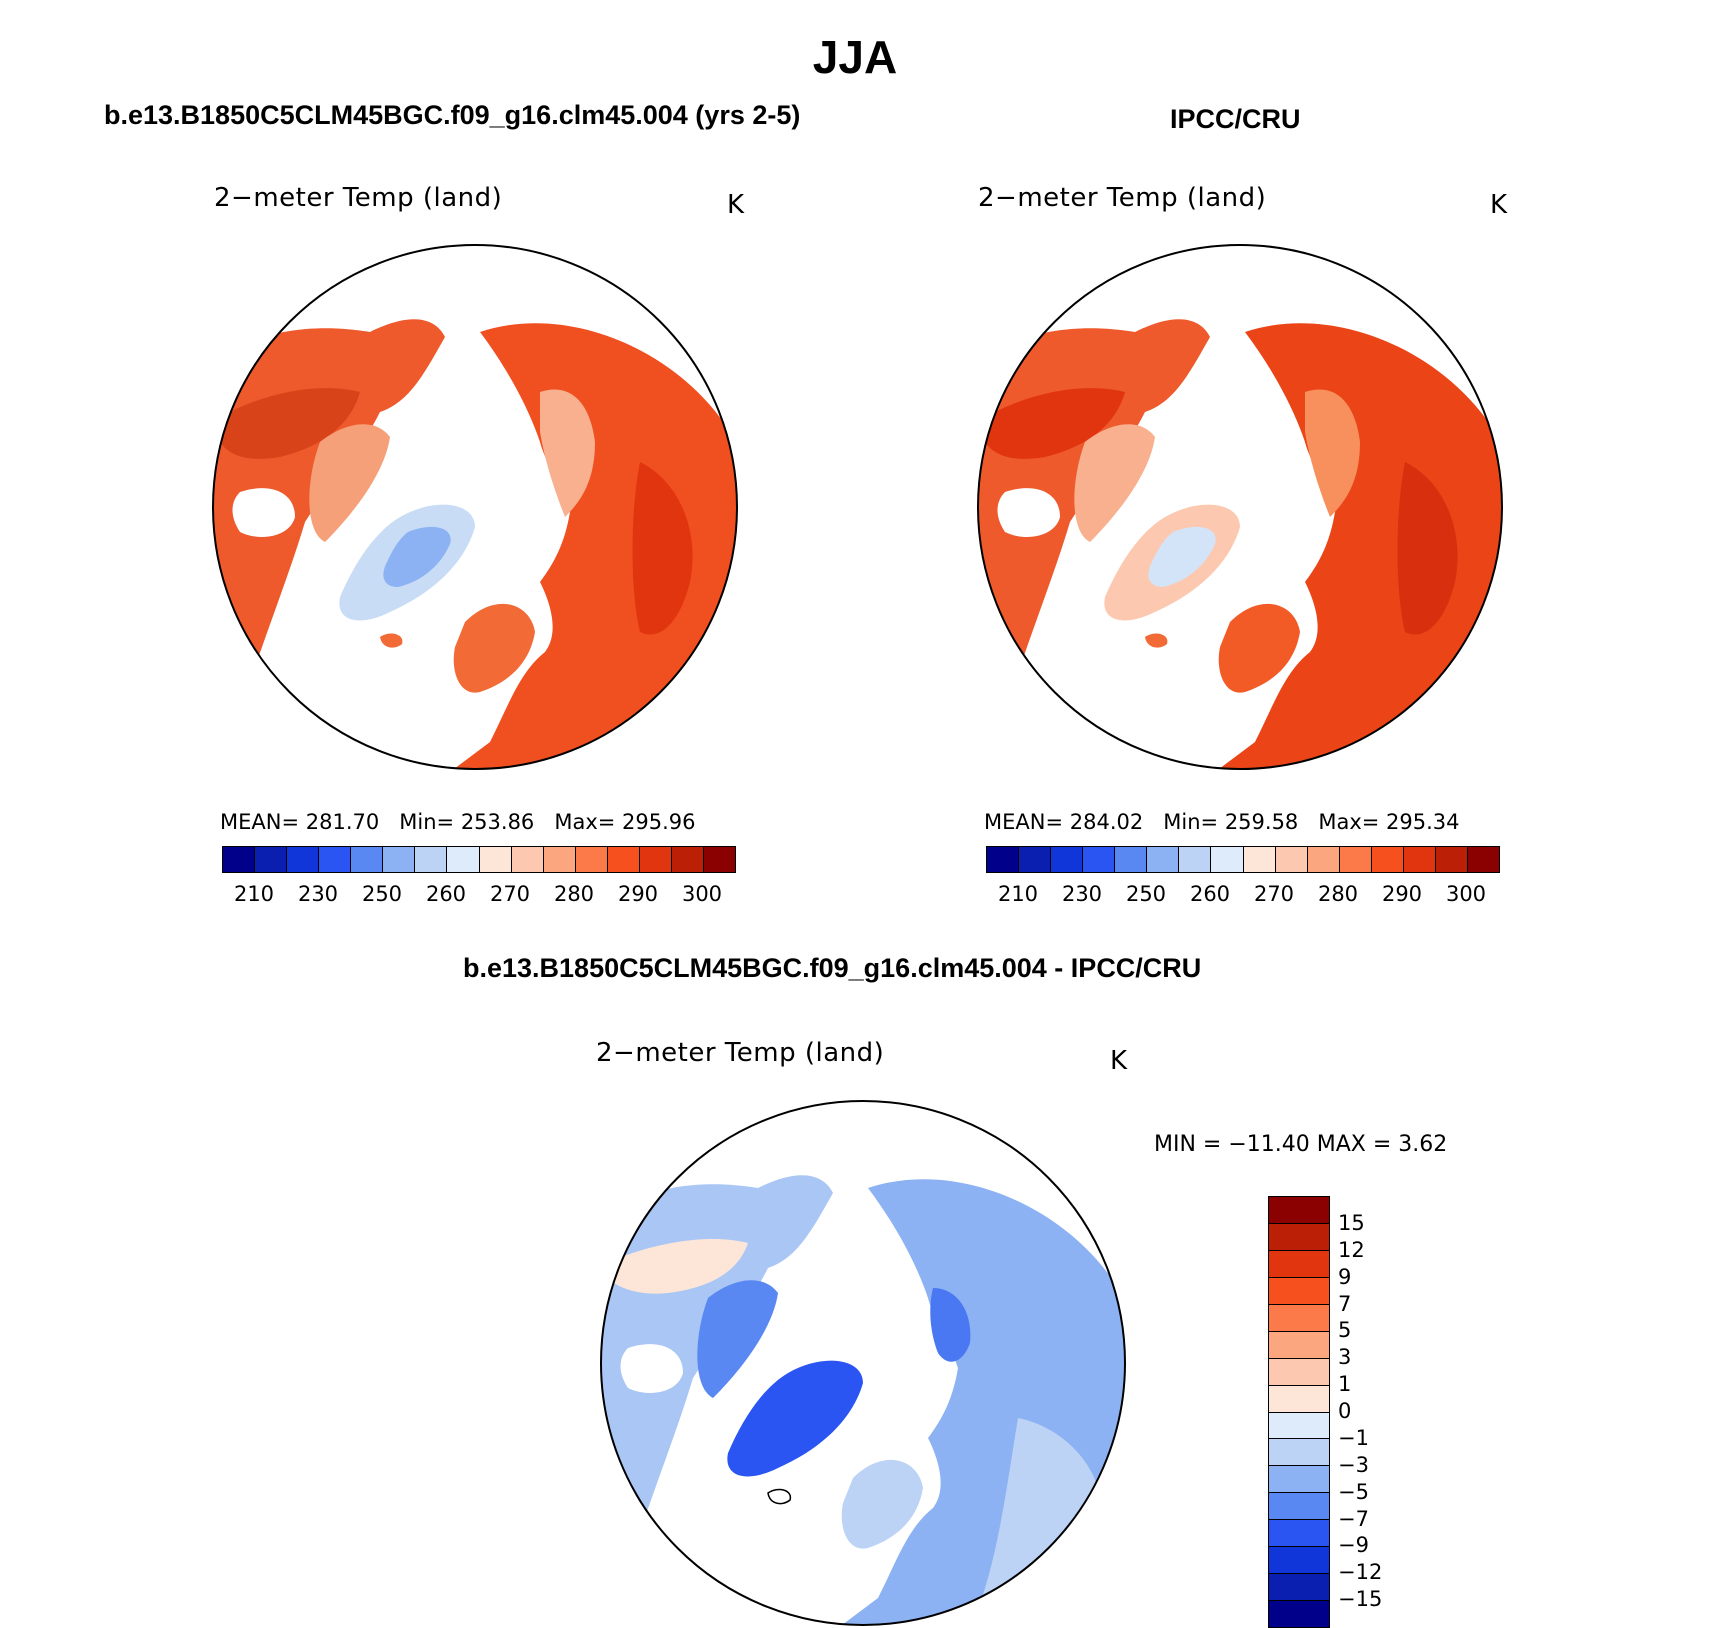 The image size is (1710, 1628). I want to click on colorbar-tick-label: 5, so click(1345, 1330).